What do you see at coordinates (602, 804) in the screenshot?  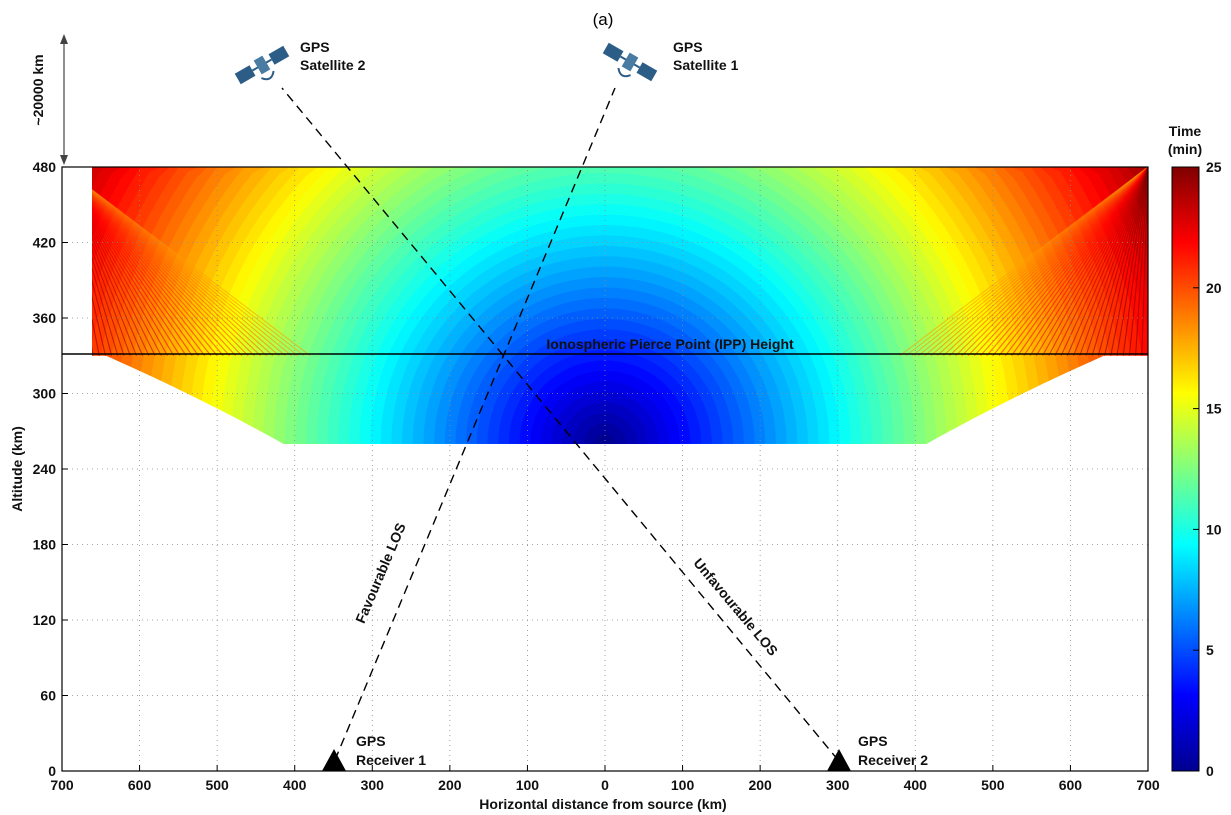 I see `x-axis-title: Horizontal distance from source (km)` at bounding box center [602, 804].